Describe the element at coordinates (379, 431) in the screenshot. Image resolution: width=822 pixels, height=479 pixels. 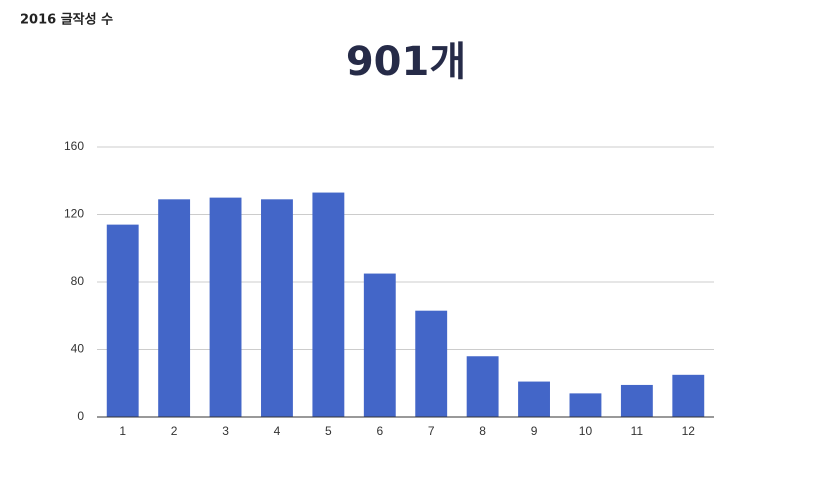
I see `x-tick-label: 6` at that location.